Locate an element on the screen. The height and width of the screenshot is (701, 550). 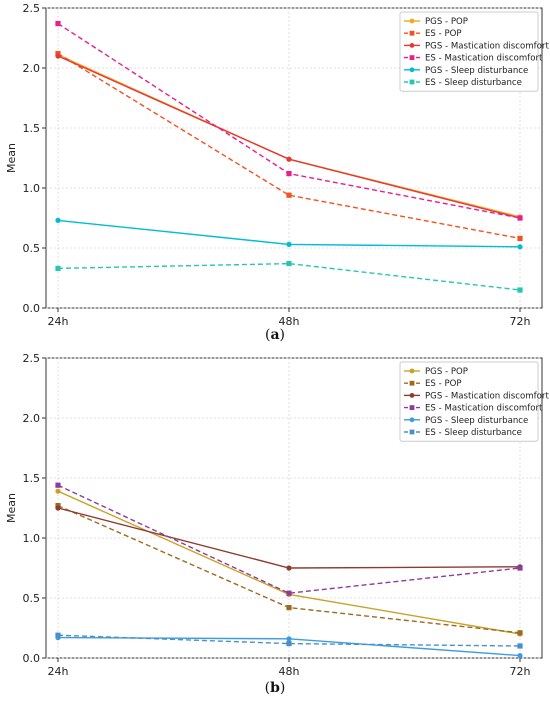
caption-a: (a) is located at coordinates (274, 335).